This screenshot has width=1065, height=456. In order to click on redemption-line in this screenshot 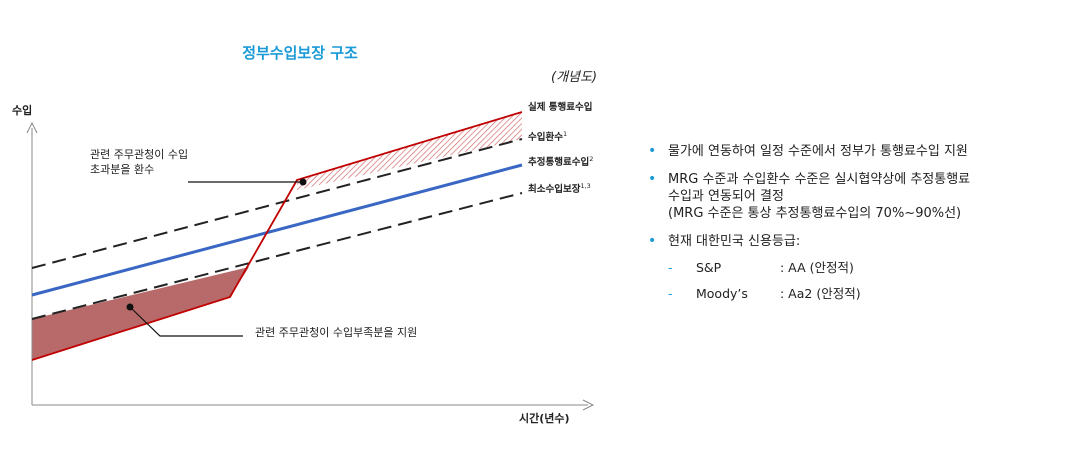, I will do `click(277, 203)`.